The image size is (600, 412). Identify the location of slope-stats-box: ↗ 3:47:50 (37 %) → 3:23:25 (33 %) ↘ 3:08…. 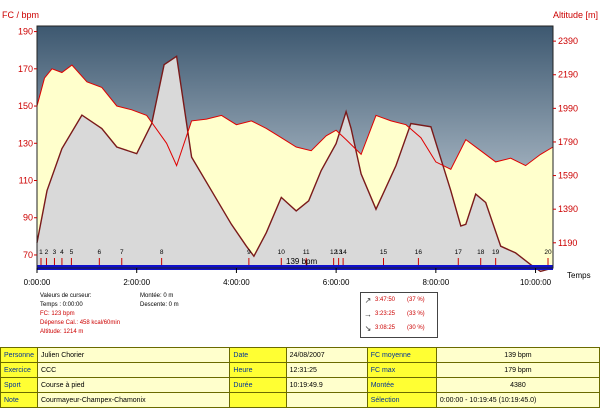
(399, 315).